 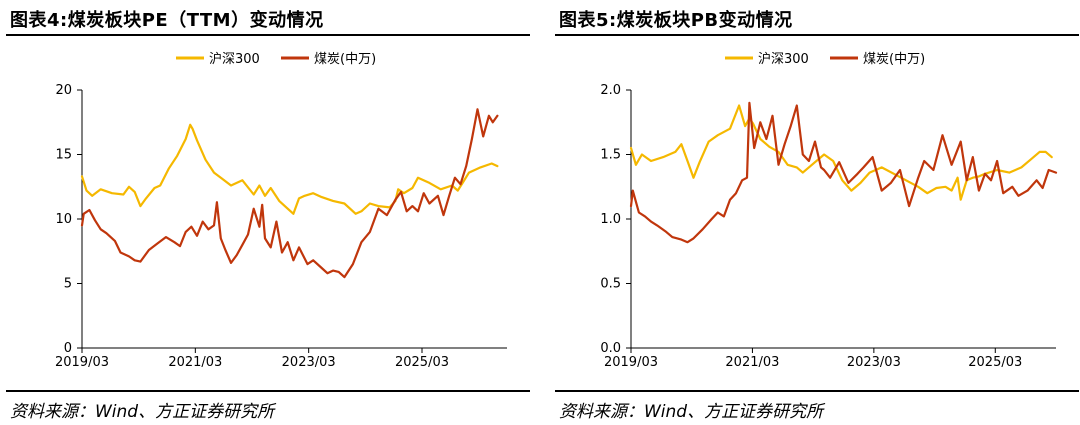 What do you see at coordinates (63, 219) in the screenshot?
I see `y-tick-label: 10` at bounding box center [63, 219].